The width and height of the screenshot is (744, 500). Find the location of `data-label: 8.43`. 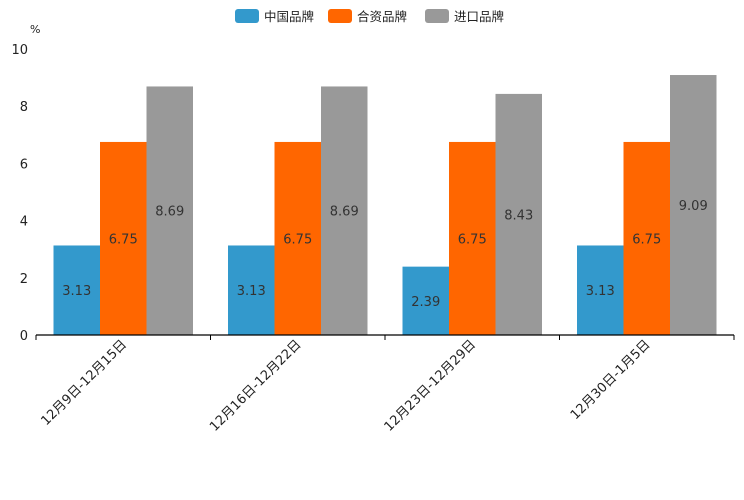

data-label: 8.43 is located at coordinates (518, 215).